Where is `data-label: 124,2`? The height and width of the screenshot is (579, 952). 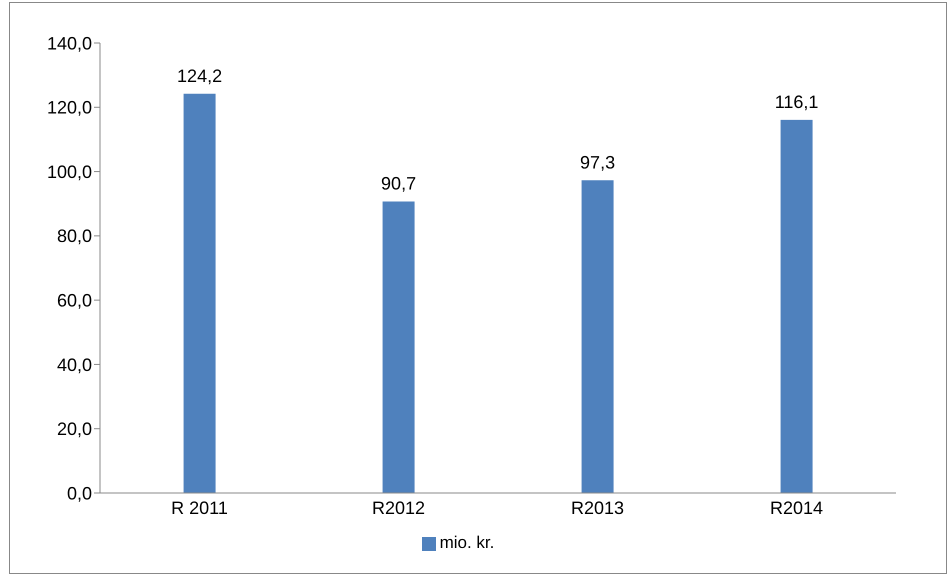 data-label: 124,2 is located at coordinates (199, 76).